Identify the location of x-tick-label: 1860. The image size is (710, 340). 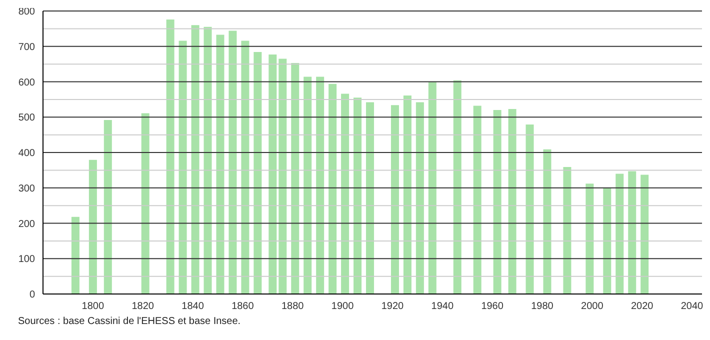
(243, 306).